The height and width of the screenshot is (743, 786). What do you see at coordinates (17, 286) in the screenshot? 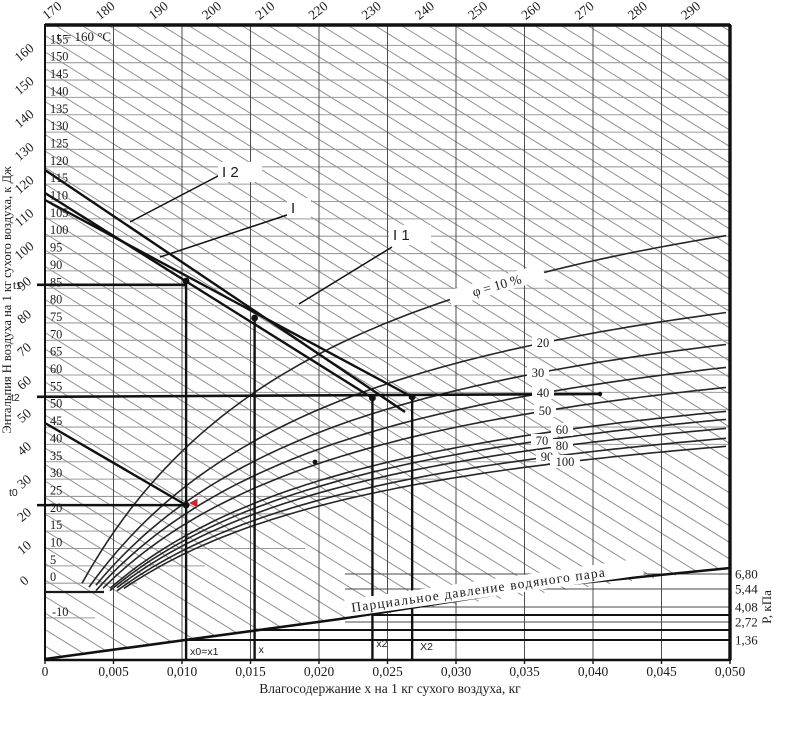
I see `temp-mark-t1: t1` at bounding box center [17, 286].